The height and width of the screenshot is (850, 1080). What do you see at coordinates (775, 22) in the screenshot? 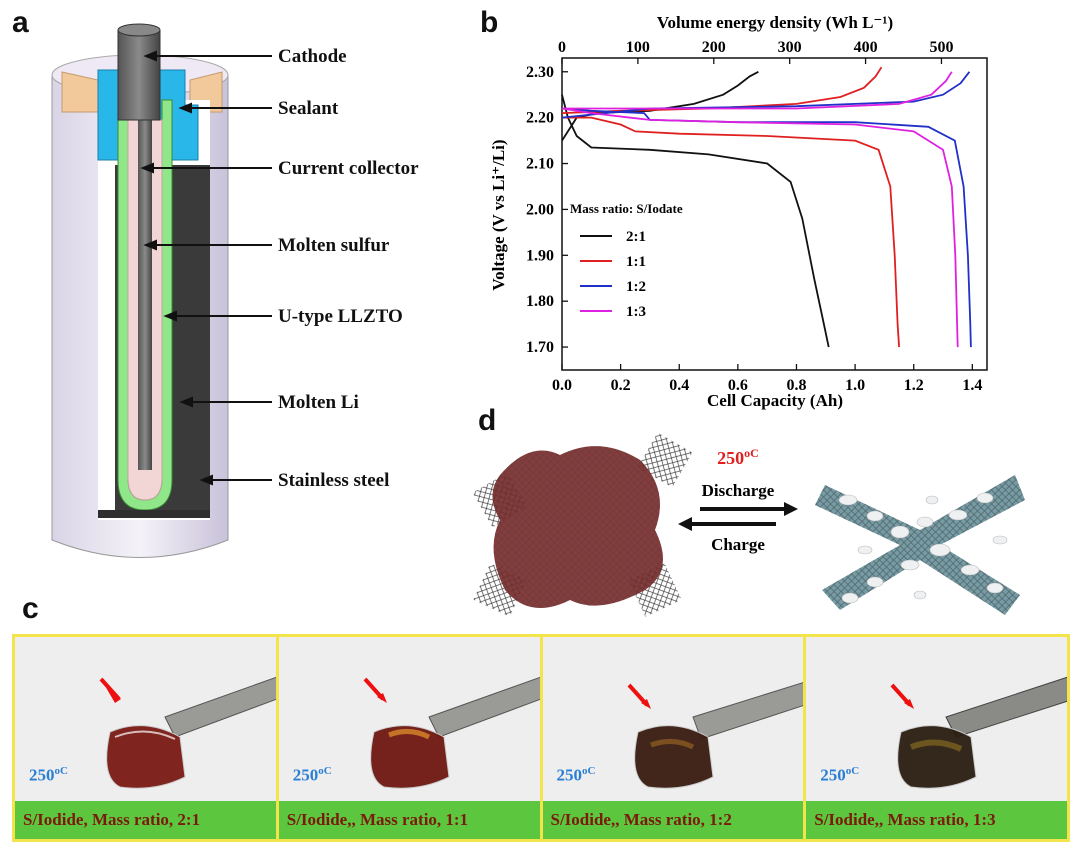
I see `top-axis-label: Volume energy density (Wh L⁻¹)` at bounding box center [775, 22].